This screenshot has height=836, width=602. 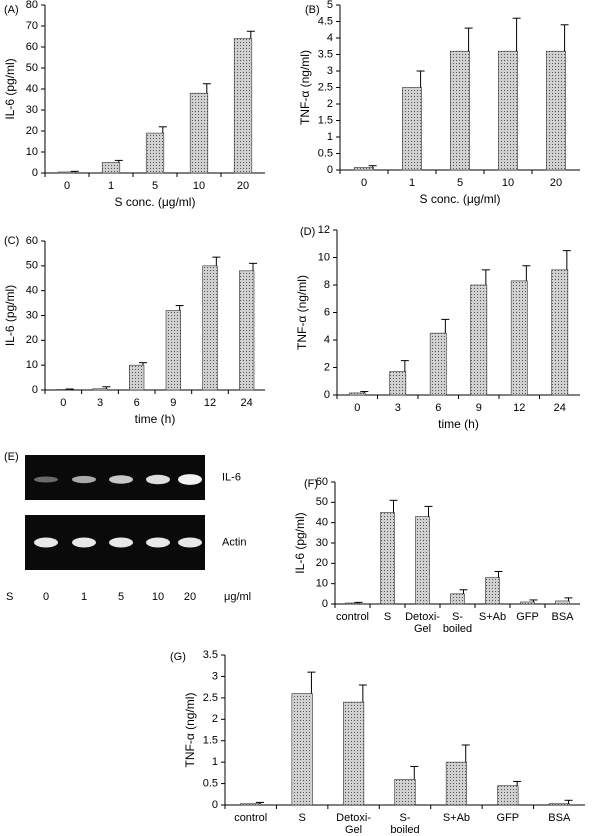 I want to click on x-tick-label-line: 5, so click(x=155, y=186).